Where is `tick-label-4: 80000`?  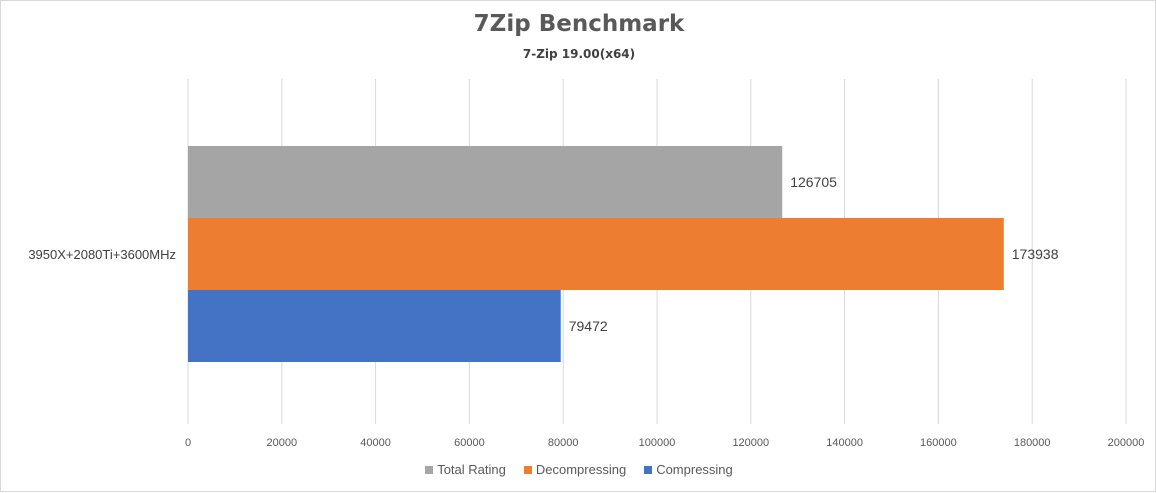
tick-label-4: 80000 is located at coordinates (563, 443).